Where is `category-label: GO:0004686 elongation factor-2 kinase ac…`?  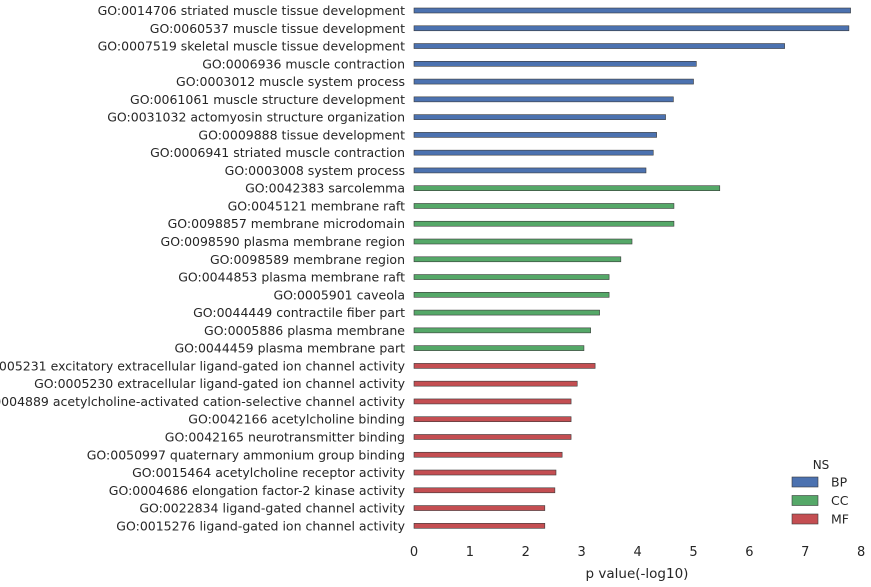
category-label: GO:0004686 elongation factor-2 kinase ac… is located at coordinates (257, 490).